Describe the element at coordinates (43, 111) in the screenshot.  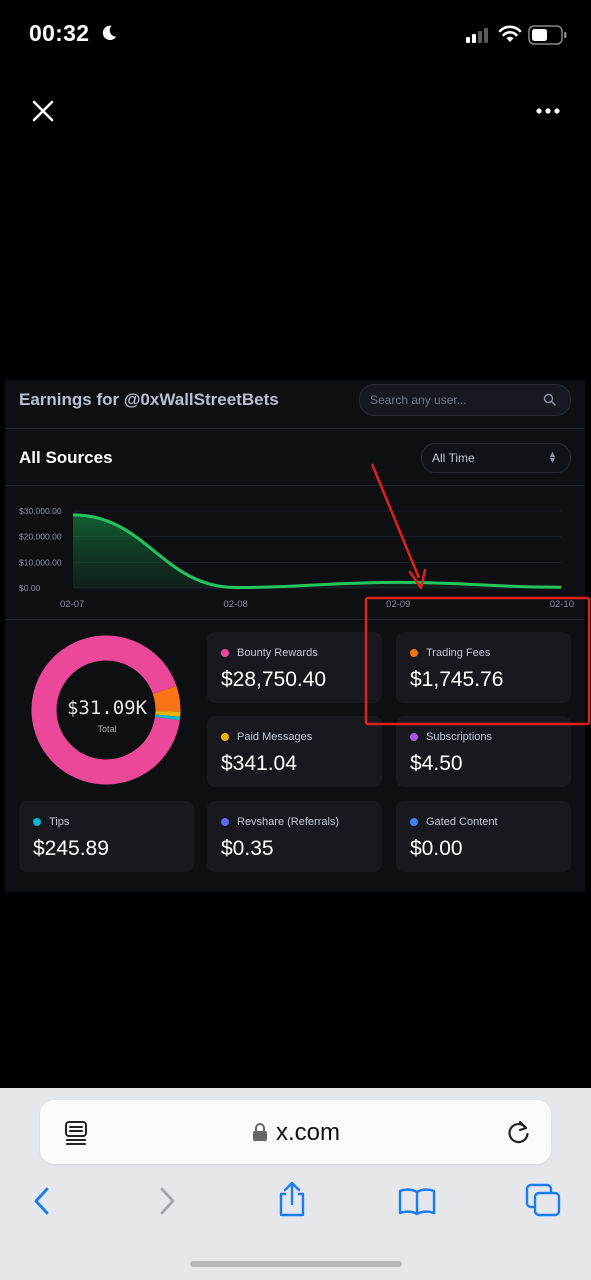
I see `close-icon` at that location.